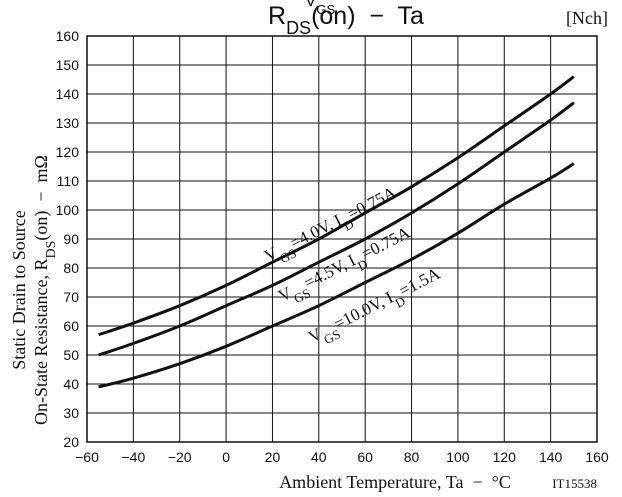  Describe the element at coordinates (597, 457) in the screenshot. I see `x-tick-label: 160` at that location.